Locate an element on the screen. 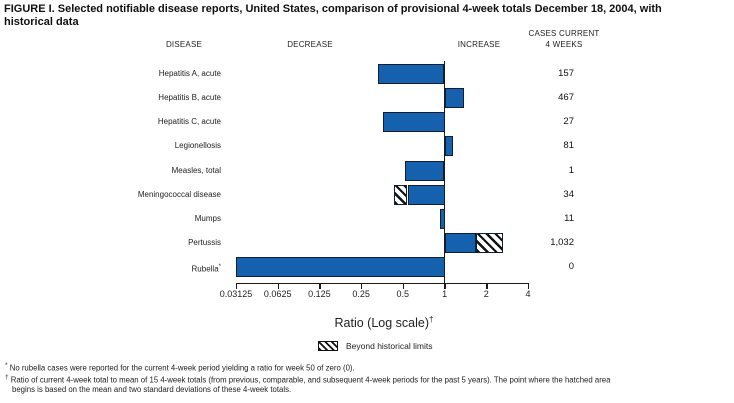 The width and height of the screenshot is (734, 403). cases-value: 11 is located at coordinates (569, 218).